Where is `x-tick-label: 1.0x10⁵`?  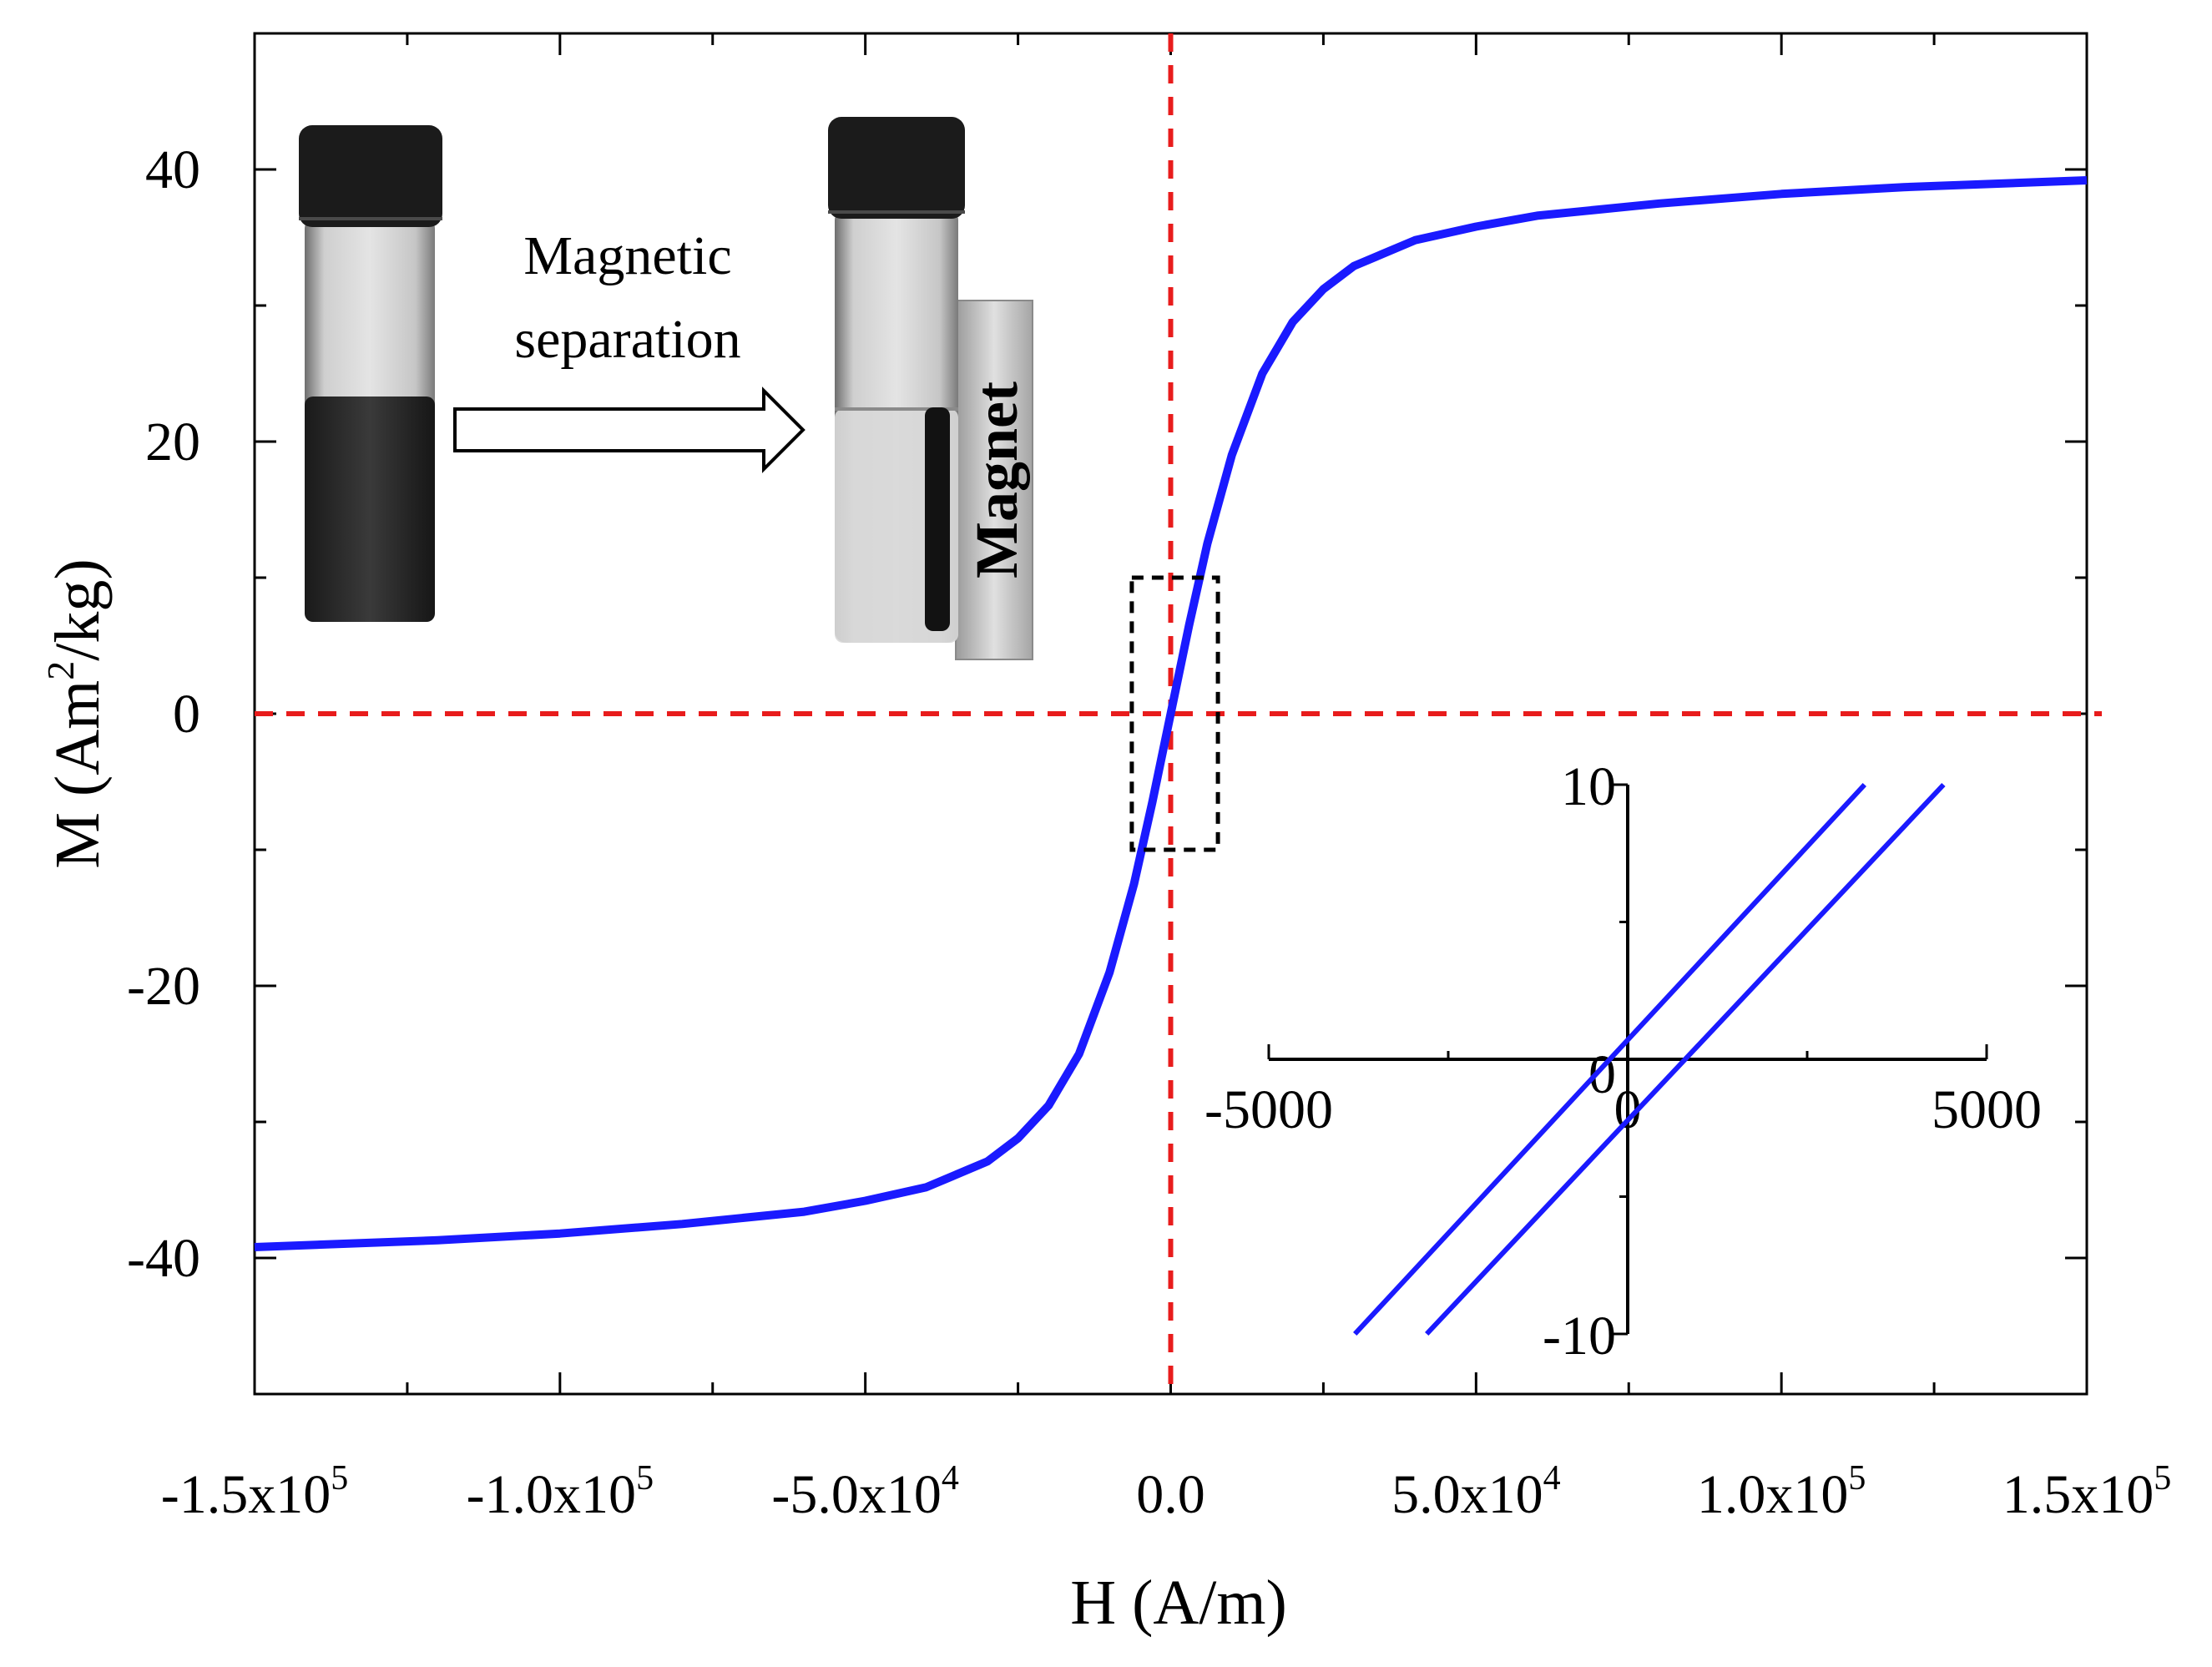
x-tick-label: 1.0x10⁵ is located at coordinates (1781, 1492).